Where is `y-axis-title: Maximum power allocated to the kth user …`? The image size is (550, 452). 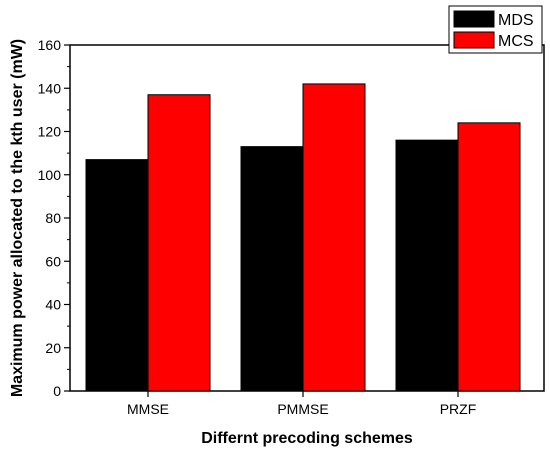 y-axis-title: Maximum power allocated to the kth user … is located at coordinates (17, 218).